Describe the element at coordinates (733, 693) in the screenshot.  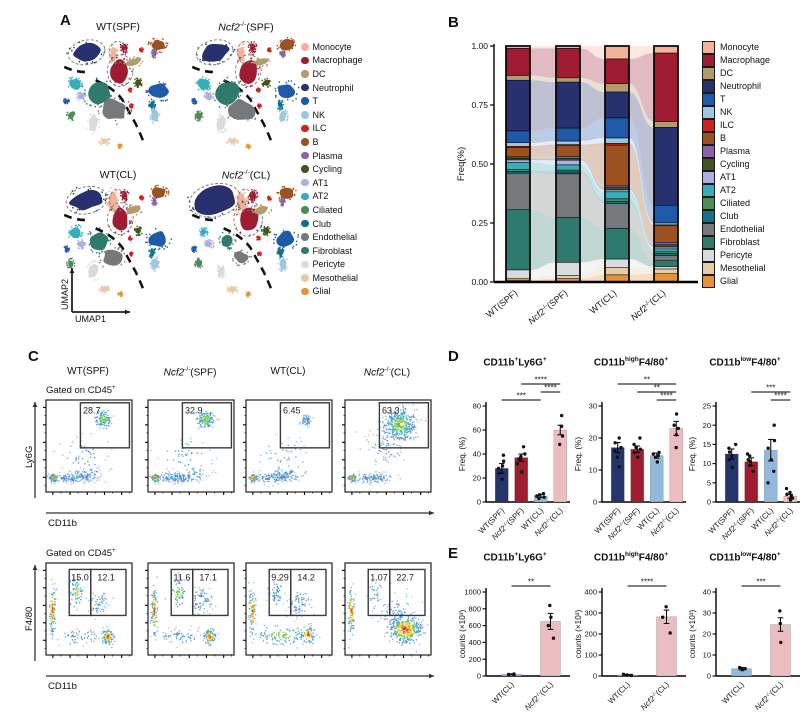
I see `x-tick-label: WT(CL)` at that location.